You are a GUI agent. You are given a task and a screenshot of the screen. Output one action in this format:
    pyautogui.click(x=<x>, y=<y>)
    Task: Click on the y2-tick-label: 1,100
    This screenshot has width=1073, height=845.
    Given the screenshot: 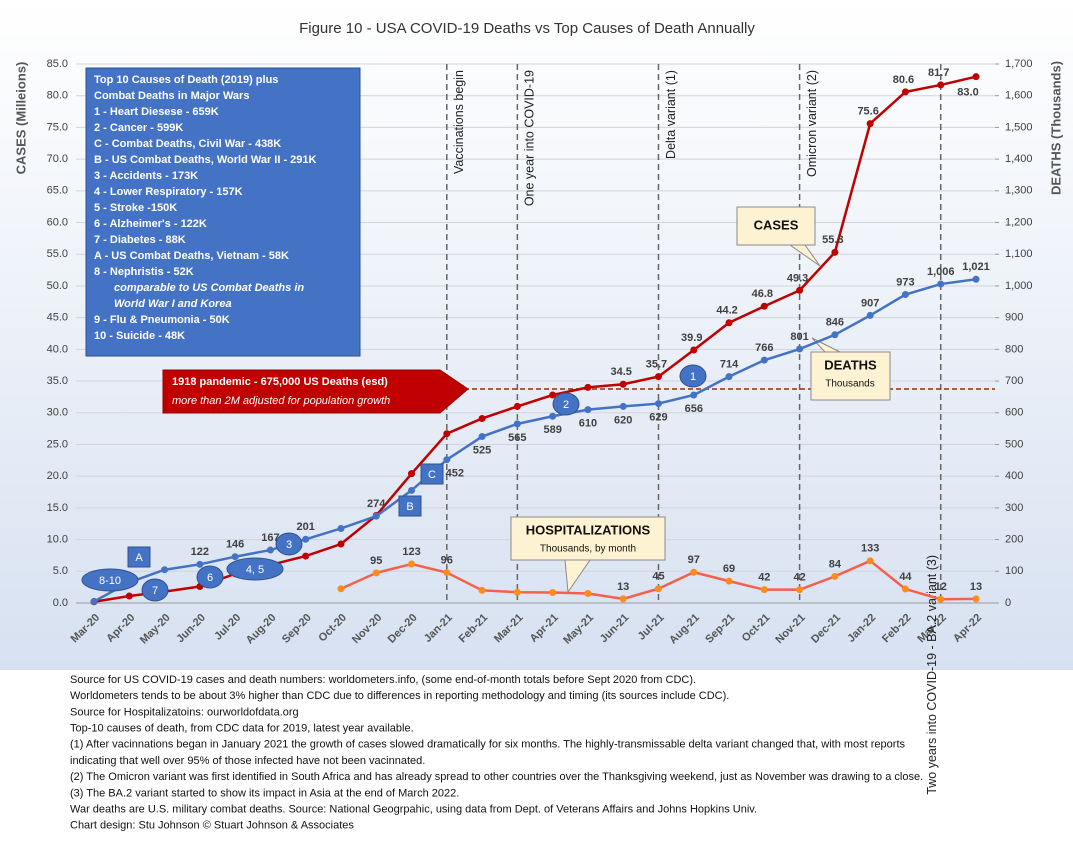 What is the action you would take?
    pyautogui.click(x=1019, y=254)
    